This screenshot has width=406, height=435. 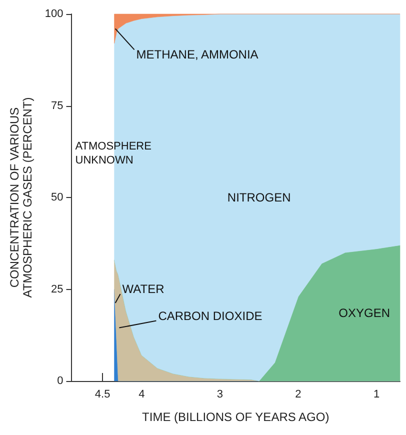 What do you see at coordinates (57, 289) in the screenshot?
I see `y-tick-label: 25` at bounding box center [57, 289].